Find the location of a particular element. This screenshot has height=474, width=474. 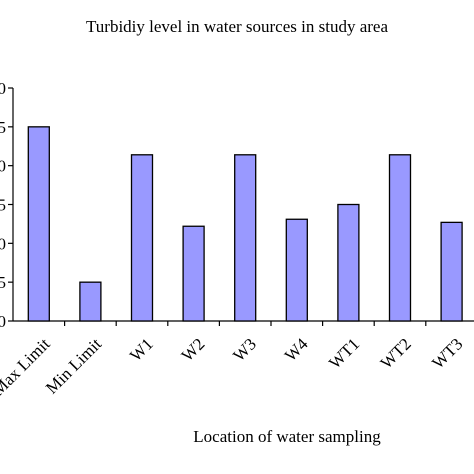

x-tick-label: W3 is located at coordinates (244, 349).